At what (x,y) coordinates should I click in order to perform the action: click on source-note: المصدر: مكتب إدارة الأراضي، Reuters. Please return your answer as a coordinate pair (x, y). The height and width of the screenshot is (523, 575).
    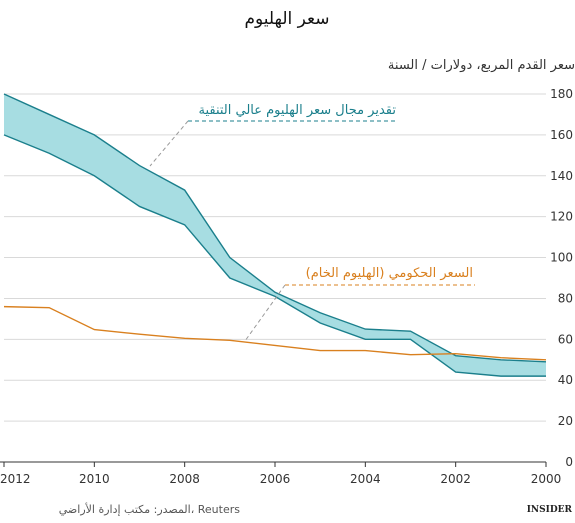
    Looking at the image, I should click on (150, 509).